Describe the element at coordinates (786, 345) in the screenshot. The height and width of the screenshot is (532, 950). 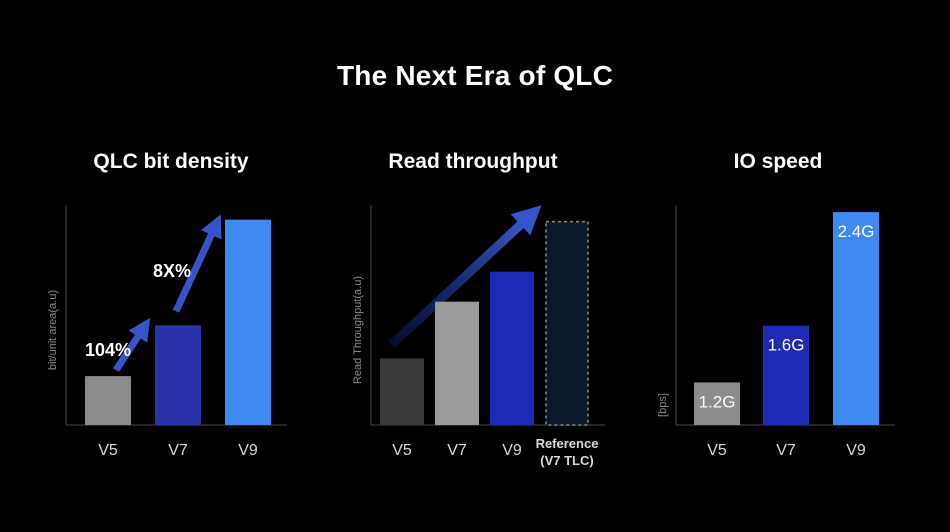
I see `data-label: 1.6G` at that location.